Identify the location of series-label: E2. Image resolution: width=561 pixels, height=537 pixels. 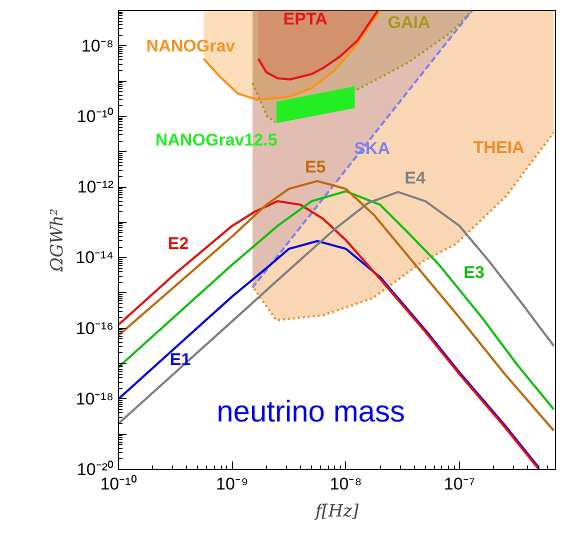
(178, 244).